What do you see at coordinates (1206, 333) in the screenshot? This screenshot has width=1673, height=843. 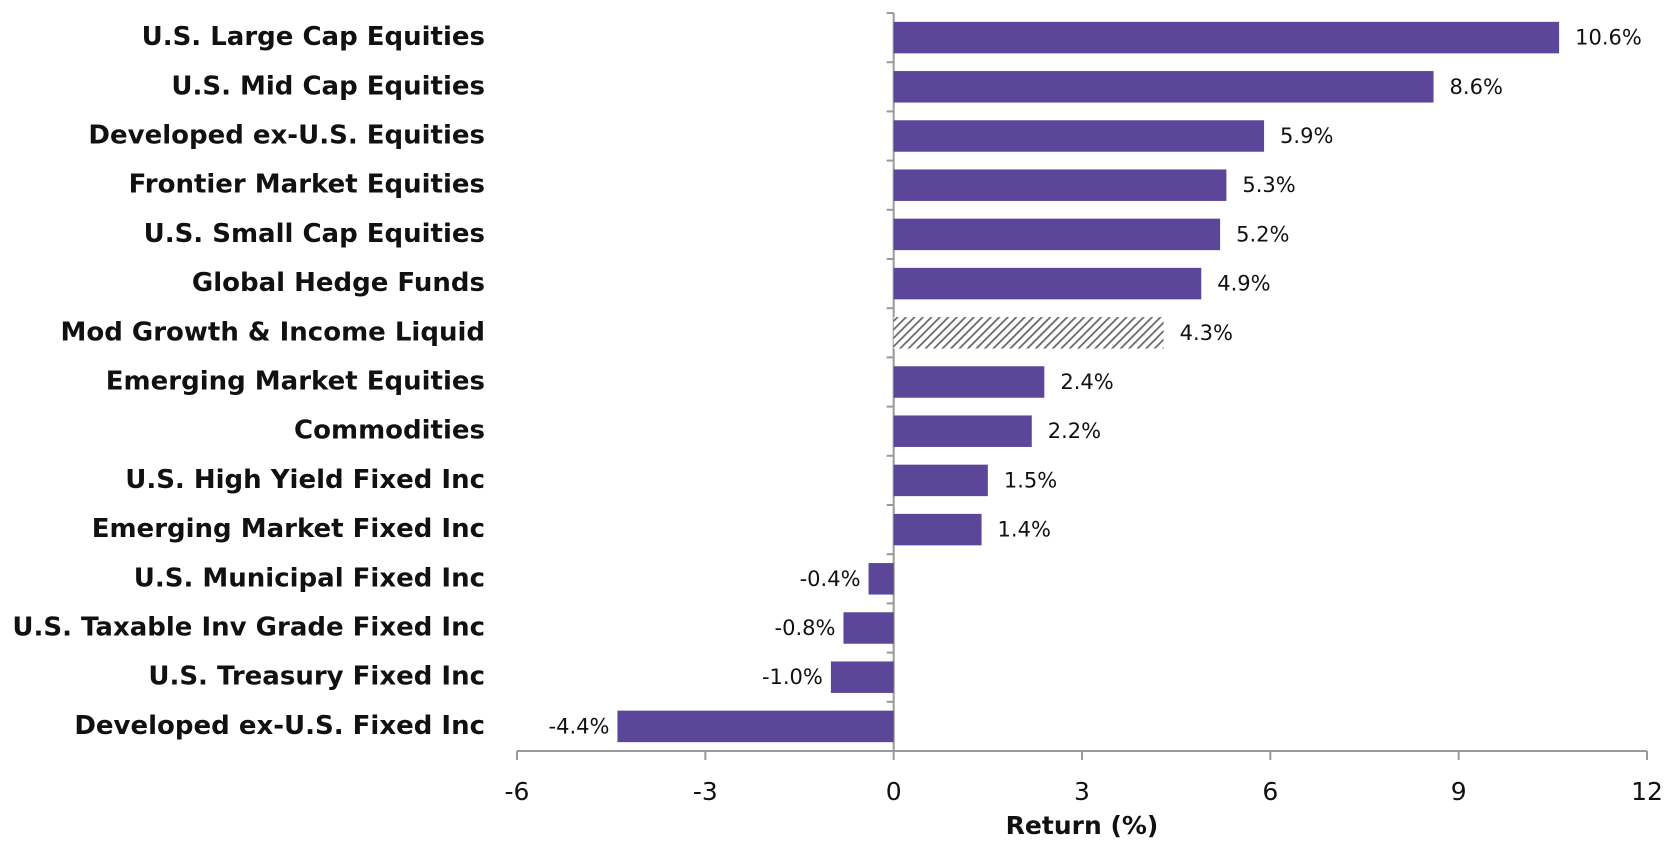 I see `value-label: 4.3%` at bounding box center [1206, 333].